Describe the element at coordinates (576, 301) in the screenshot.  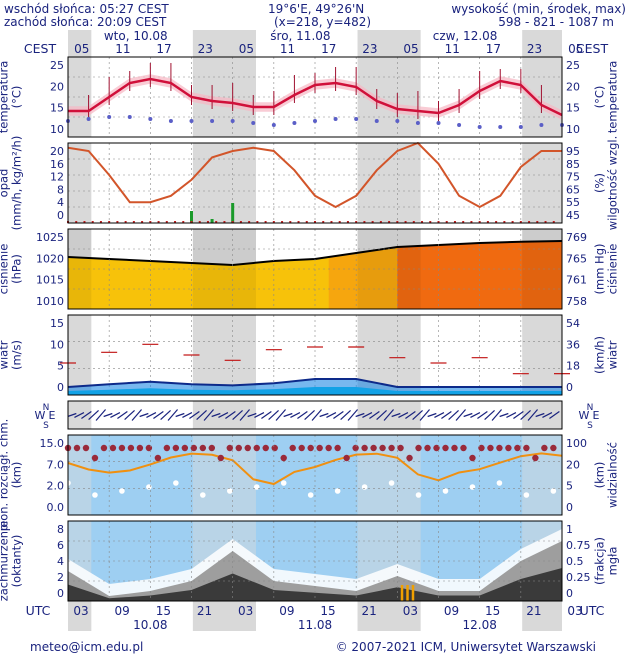
I see `pressure-tick-label: 758` at that location.